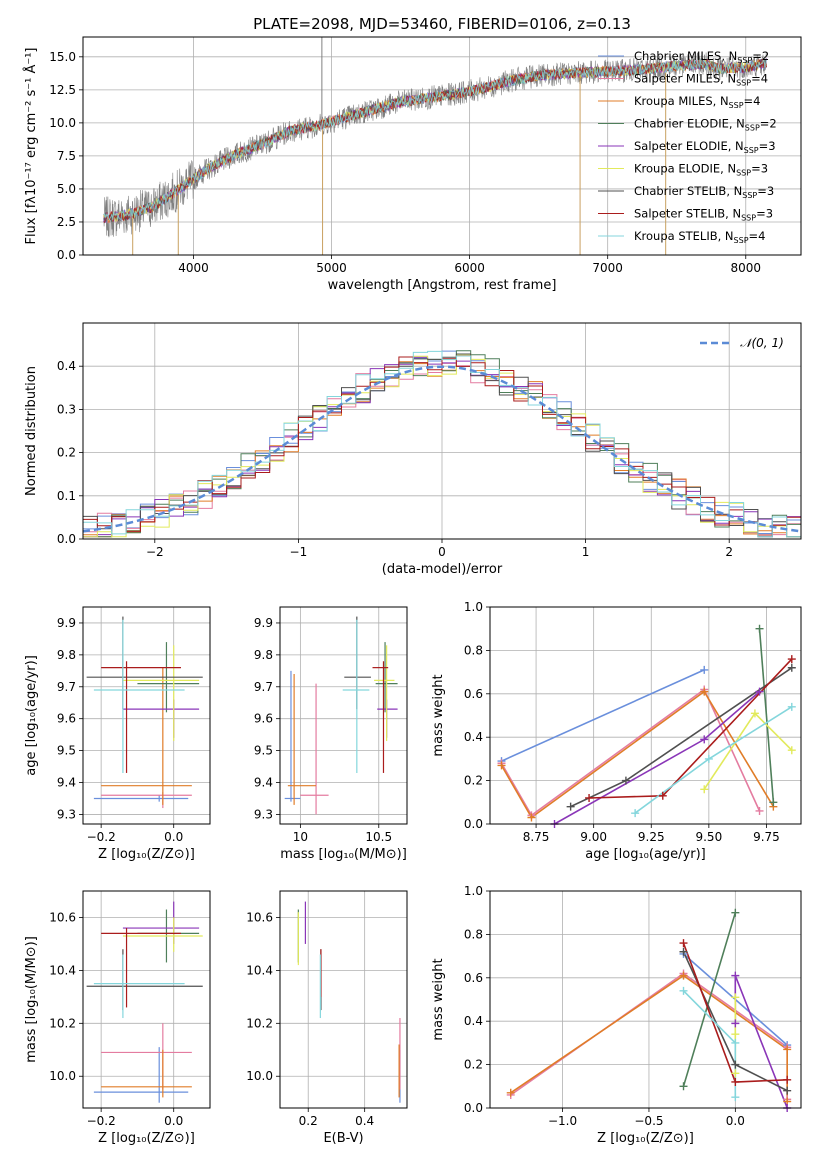 The width and height of the screenshot is (819, 1170). I want to click on legend-label-base: Salpeter STELIB, N, so click(687, 214).